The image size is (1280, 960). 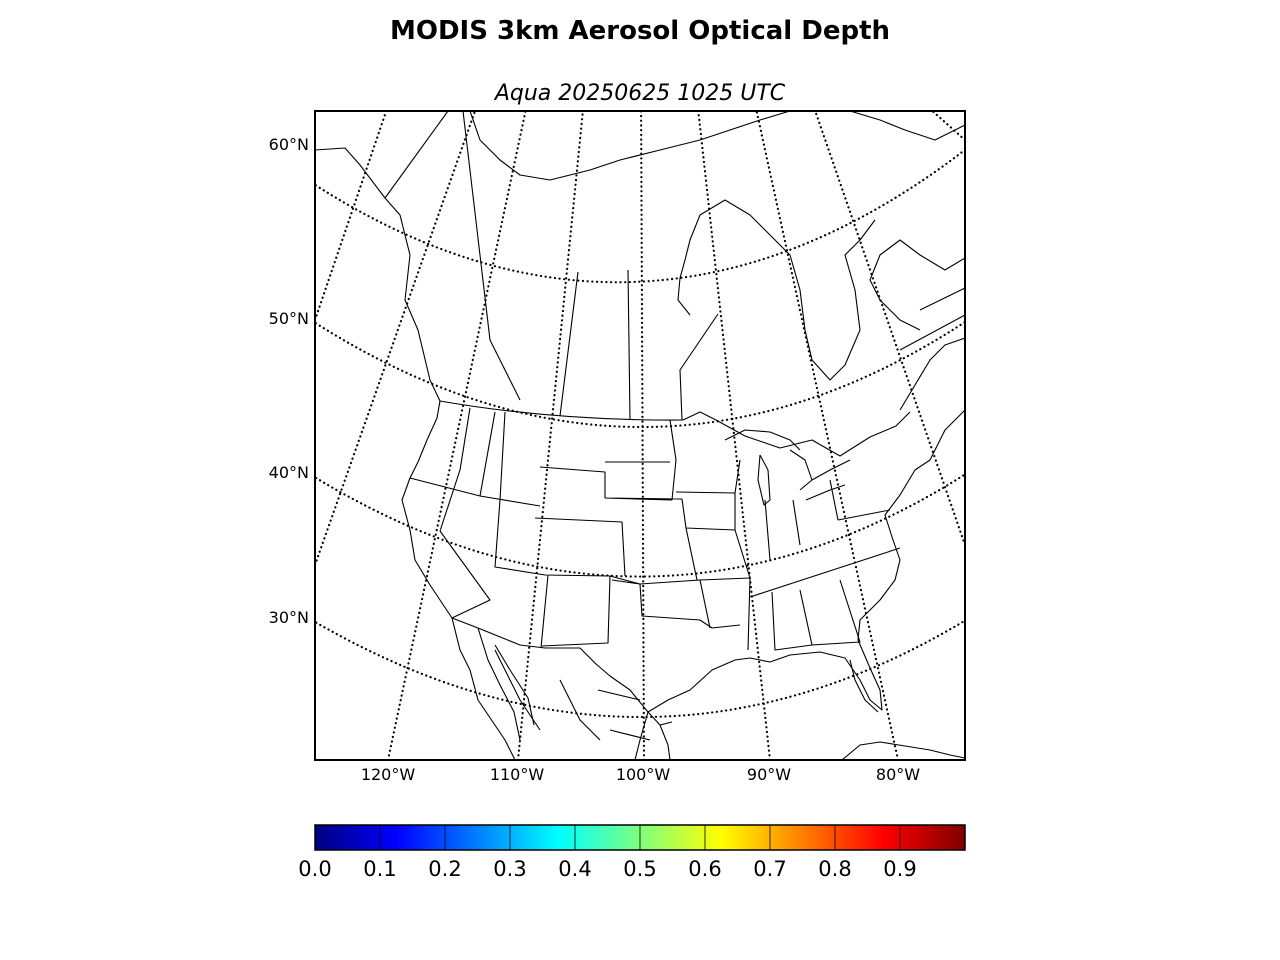 I want to click on longitude-labels: 120°W 110°W 100°W 90°W 80°W, so click(x=640, y=774).